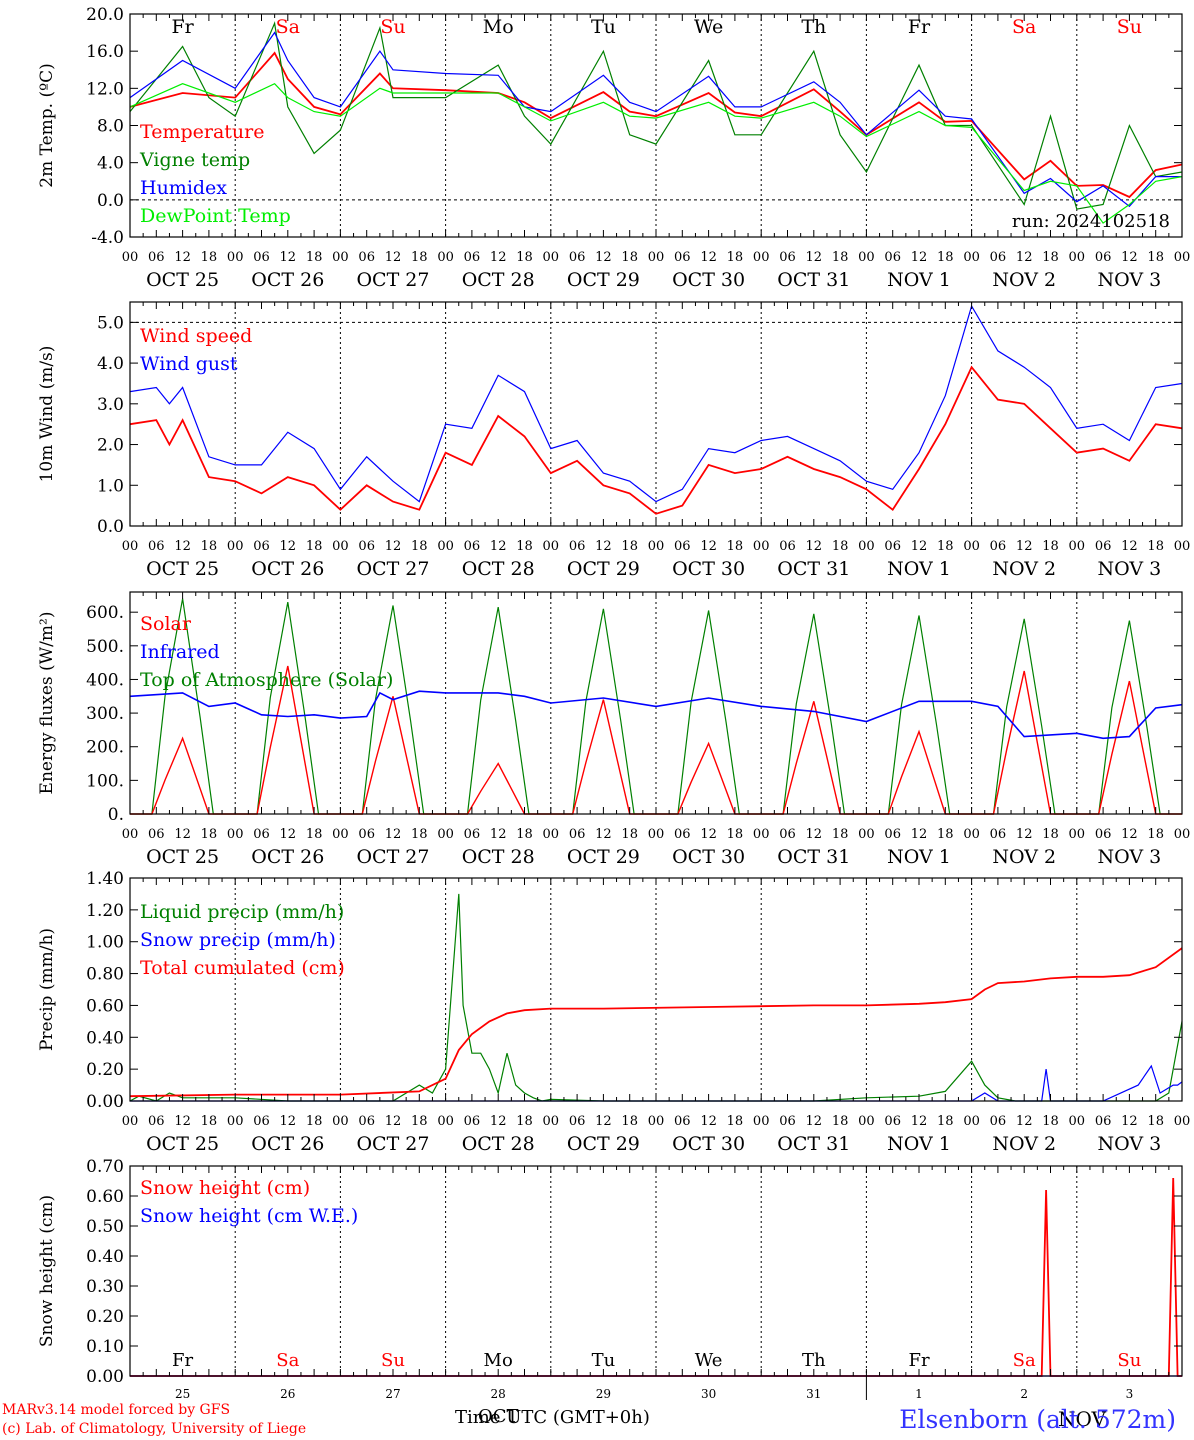 This screenshot has width=1194, height=1440. What do you see at coordinates (110, 127) in the screenshot?
I see `y-tick-label: 8.0` at bounding box center [110, 127].